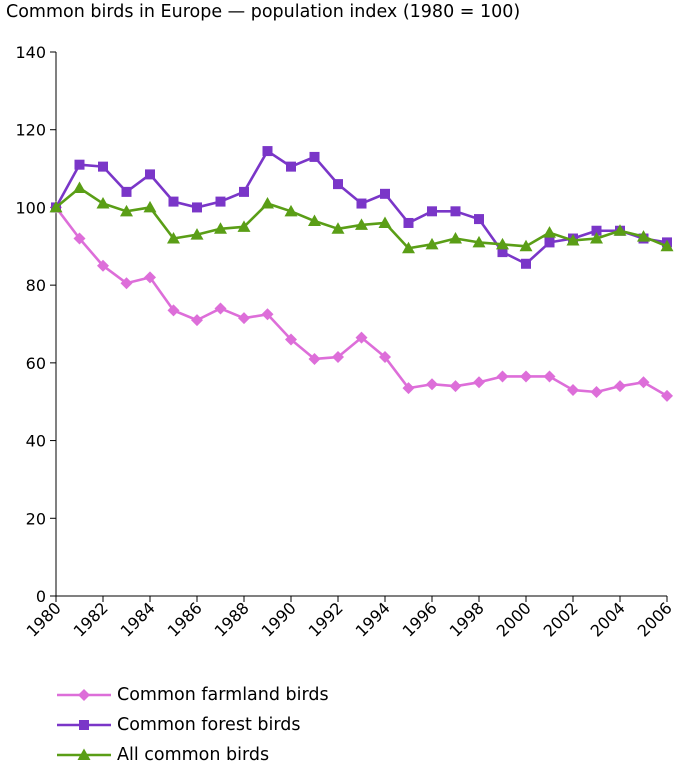  What do you see at coordinates (30, 130) in the screenshot?
I see `y-tick-label: 120` at bounding box center [30, 130].